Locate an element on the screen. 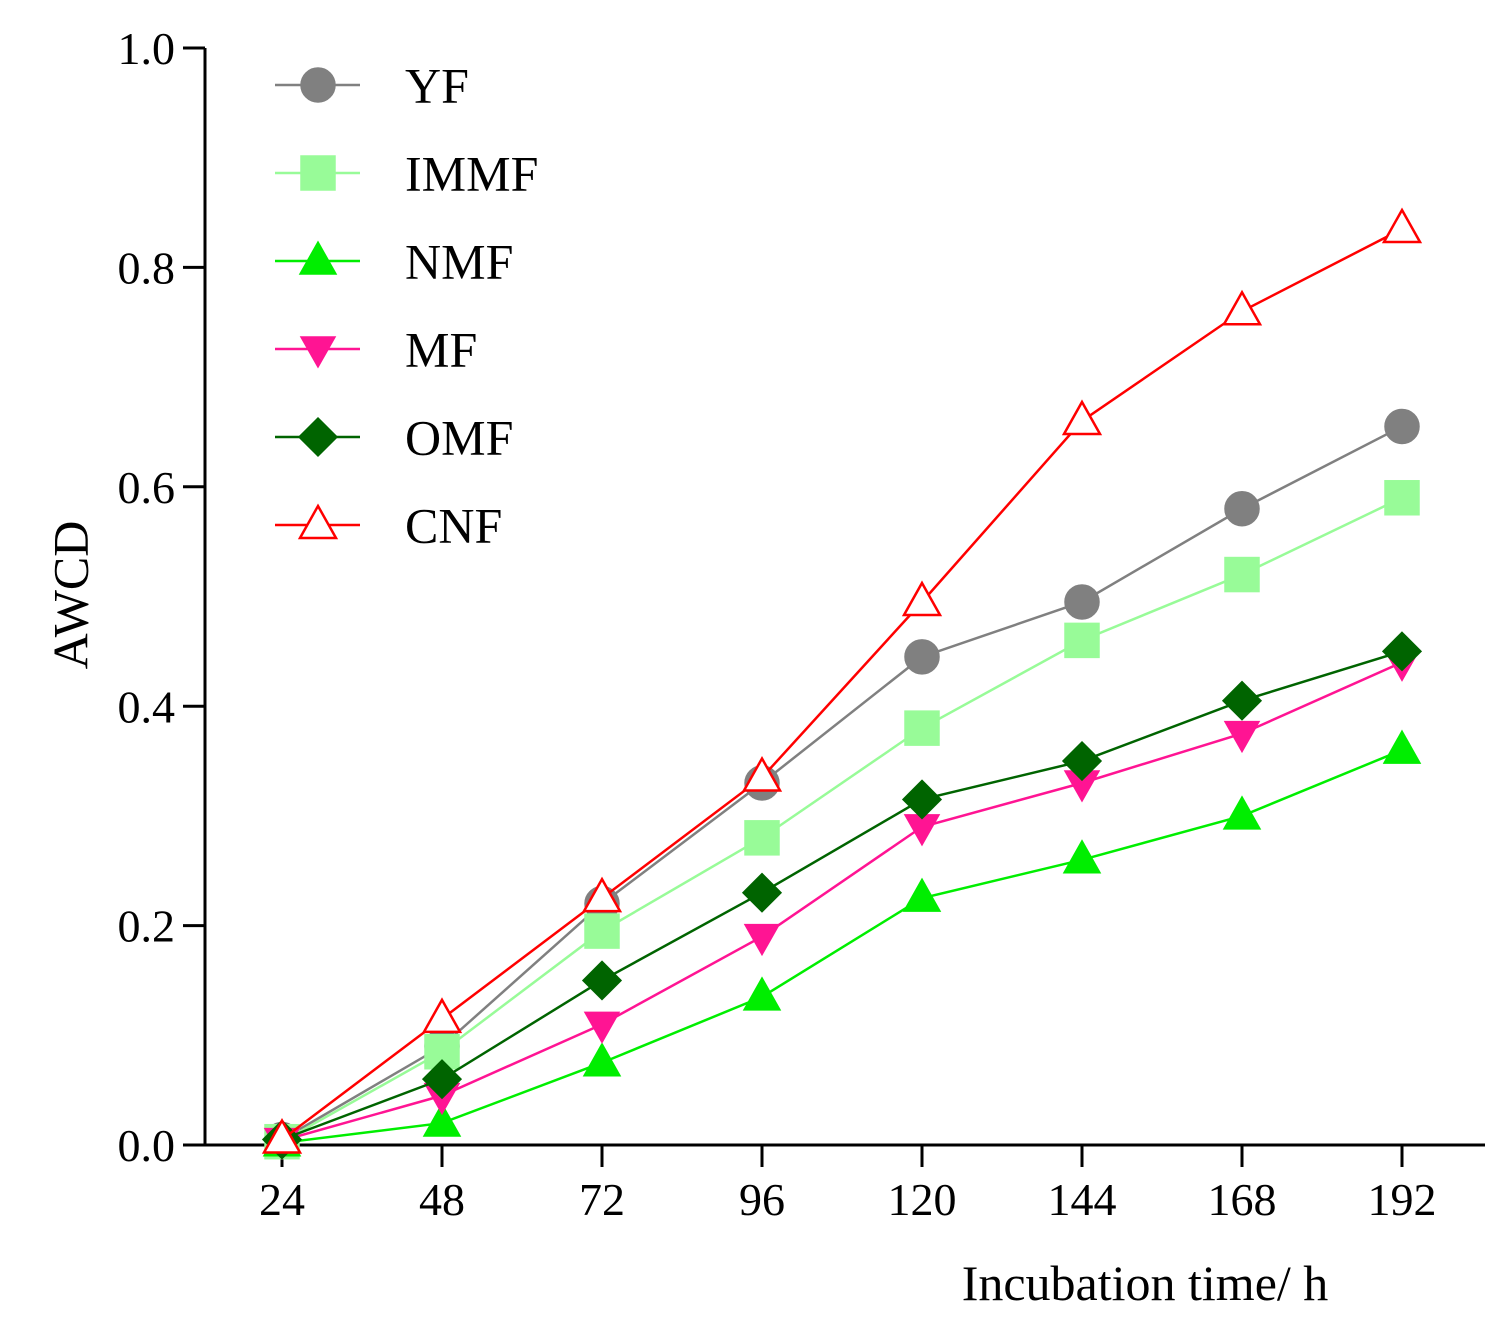  legend-label: MF is located at coordinates (441, 350).